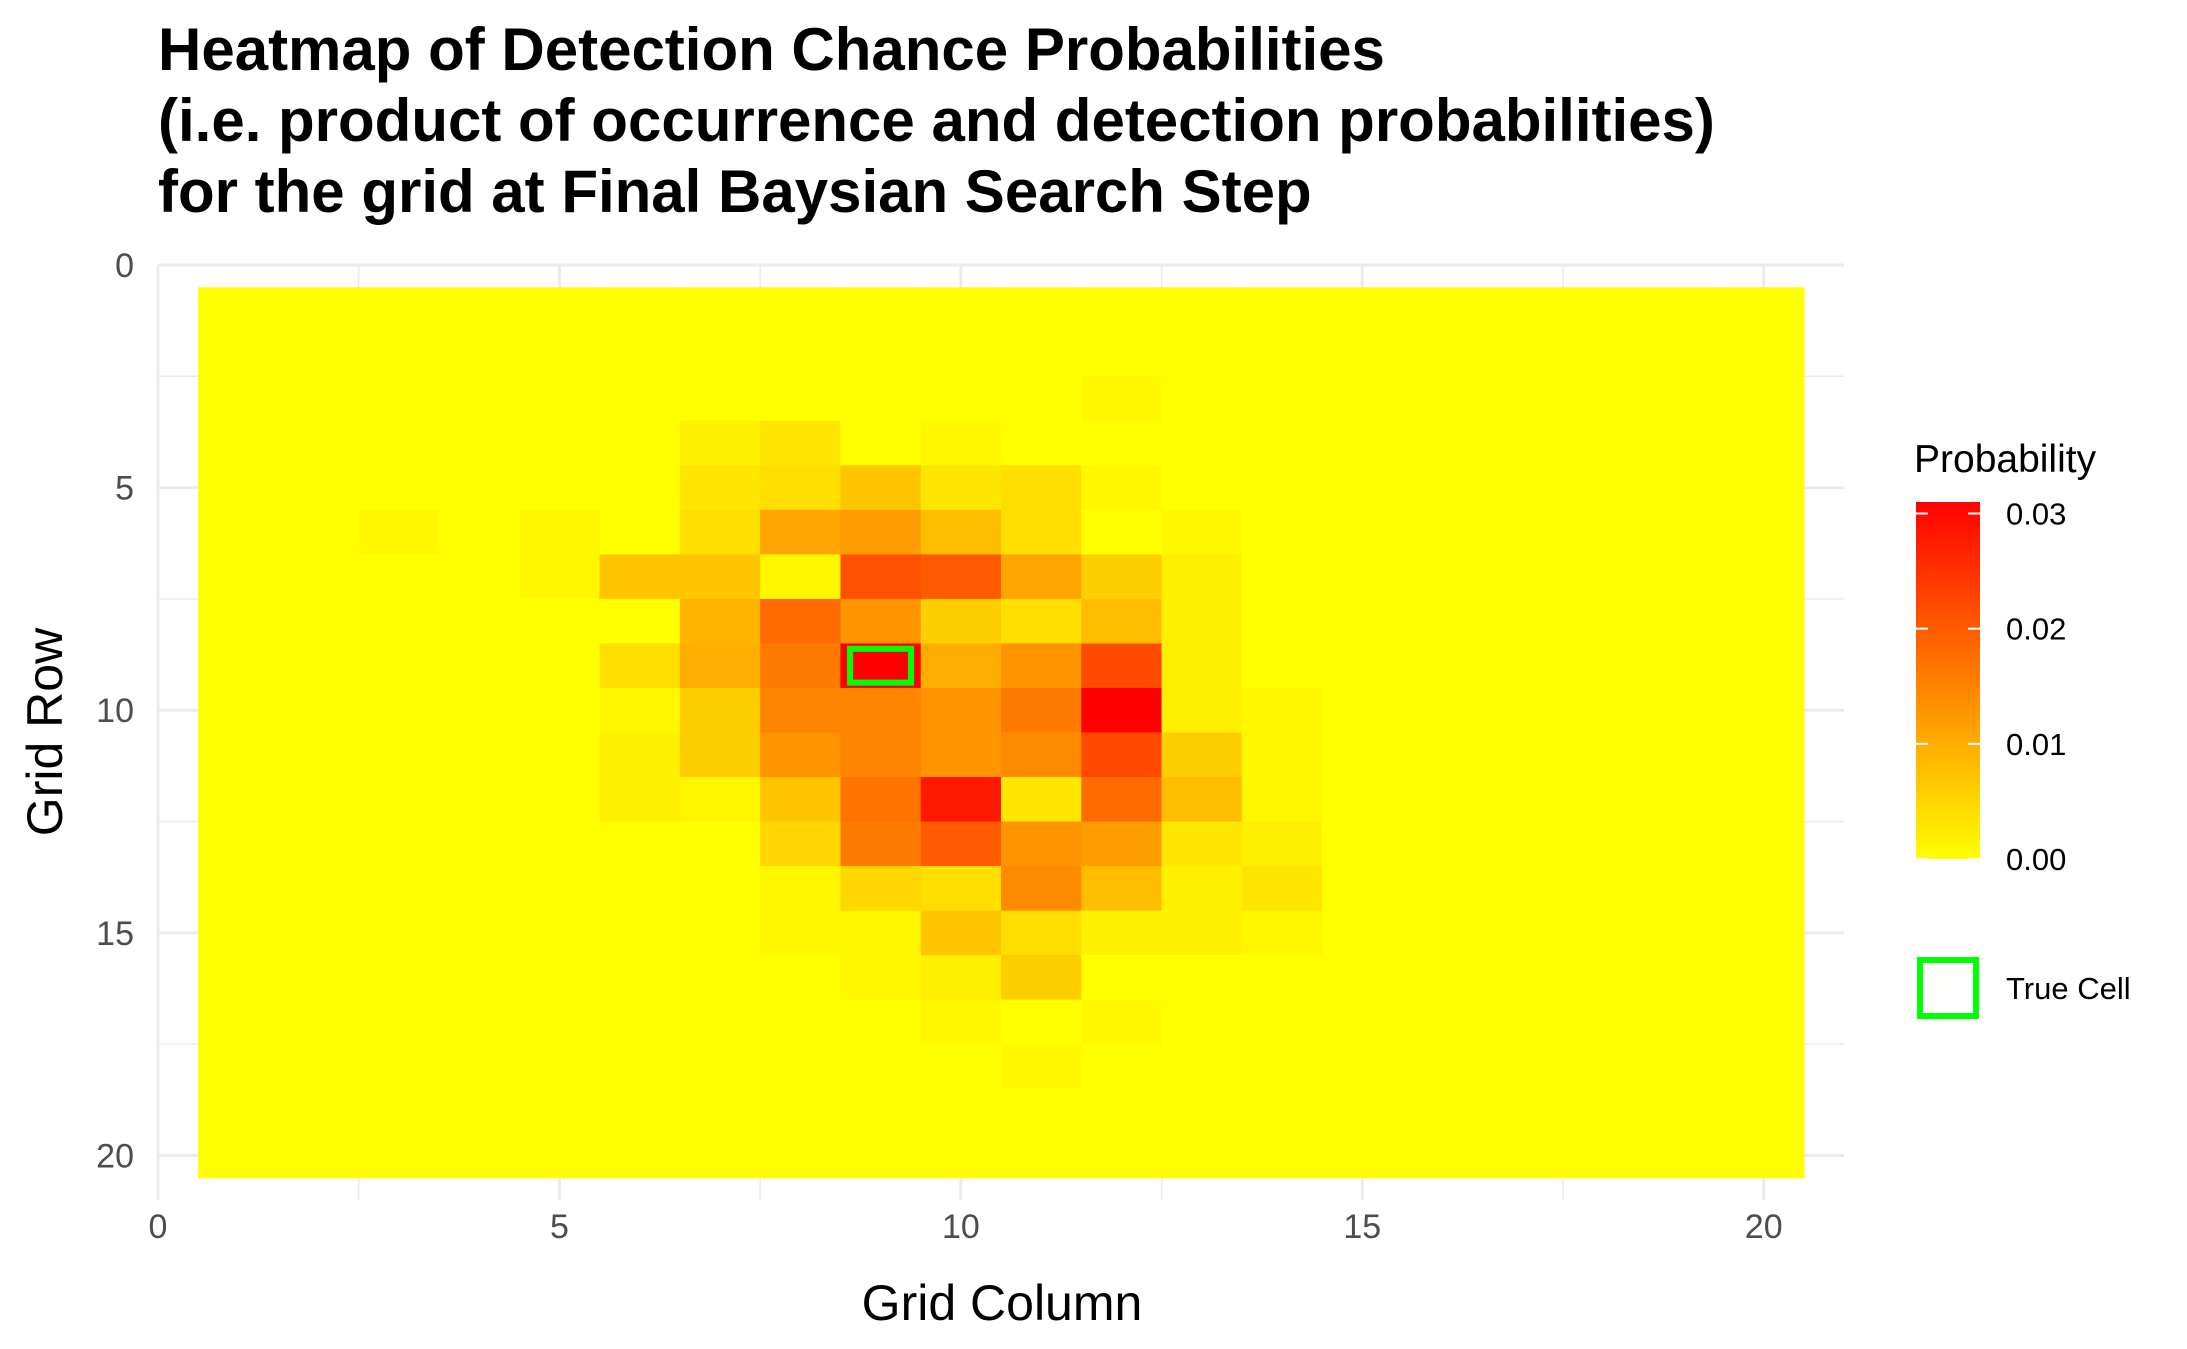 This screenshot has height=1349, width=2187. I want to click on x-tick-label: 20, so click(1764, 1227).